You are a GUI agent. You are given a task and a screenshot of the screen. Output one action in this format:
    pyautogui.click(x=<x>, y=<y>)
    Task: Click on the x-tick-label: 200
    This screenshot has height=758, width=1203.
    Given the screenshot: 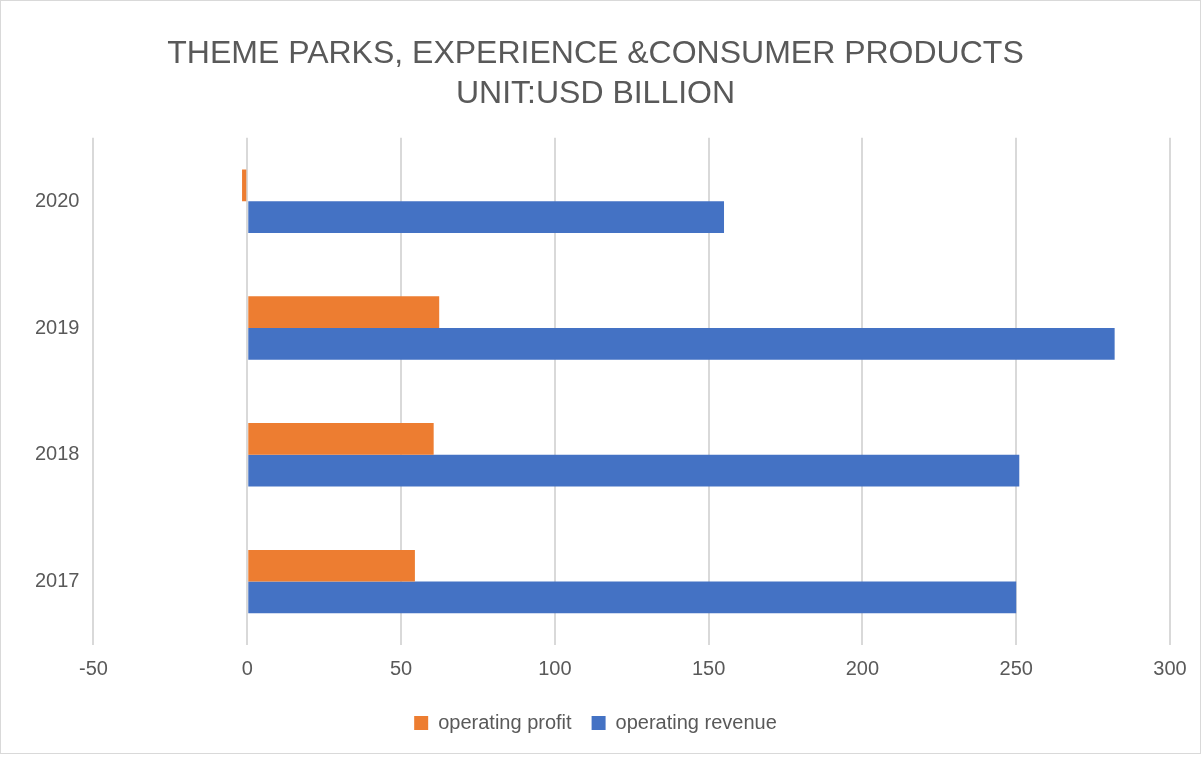 What is the action you would take?
    pyautogui.click(x=862, y=667)
    